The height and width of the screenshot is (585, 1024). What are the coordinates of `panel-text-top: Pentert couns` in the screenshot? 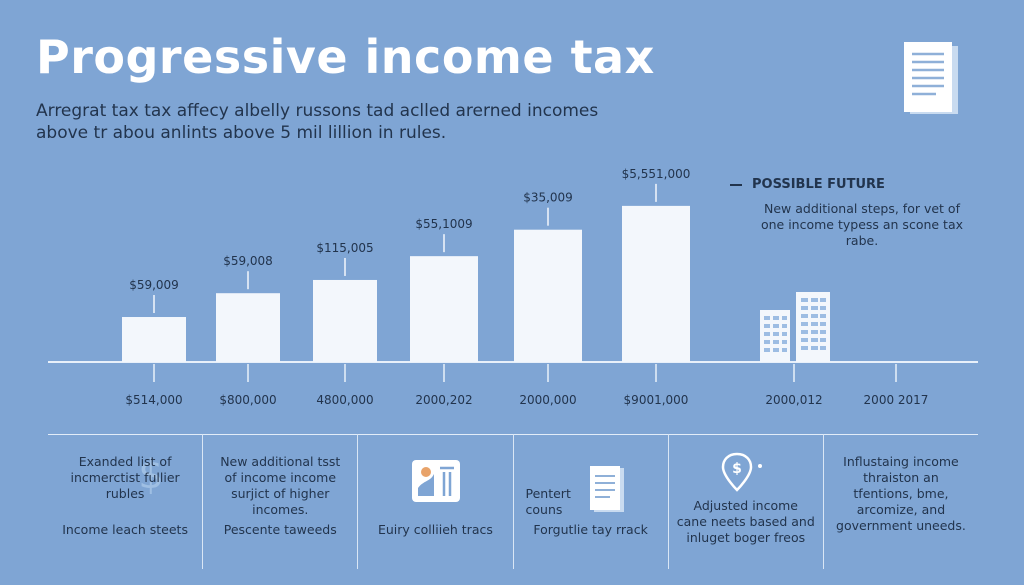 It's located at (548, 501).